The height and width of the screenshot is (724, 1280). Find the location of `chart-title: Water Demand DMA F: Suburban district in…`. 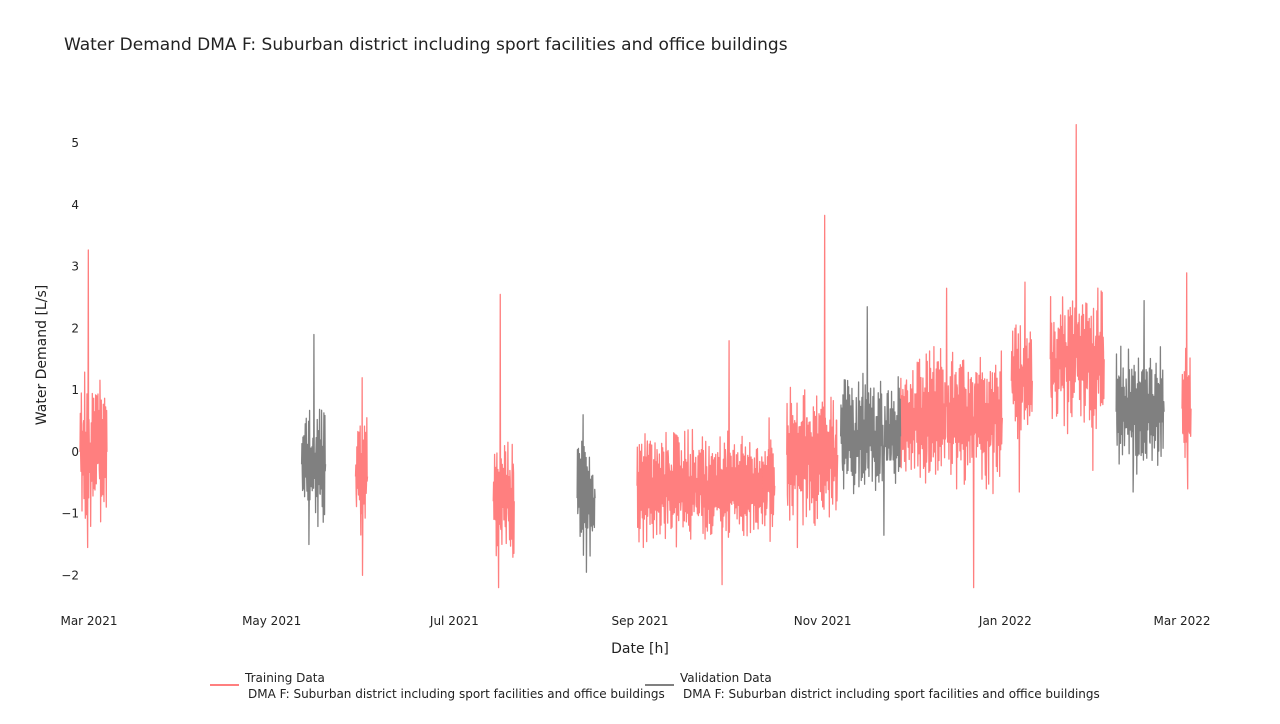

chart-title: Water Demand DMA F: Suburban district in… is located at coordinates (426, 45).